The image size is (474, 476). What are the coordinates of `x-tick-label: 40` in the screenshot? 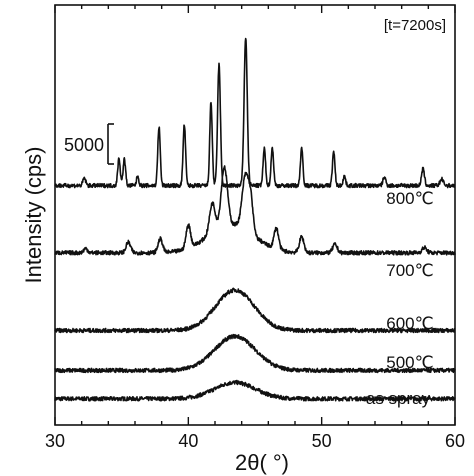 It's located at (188, 441).